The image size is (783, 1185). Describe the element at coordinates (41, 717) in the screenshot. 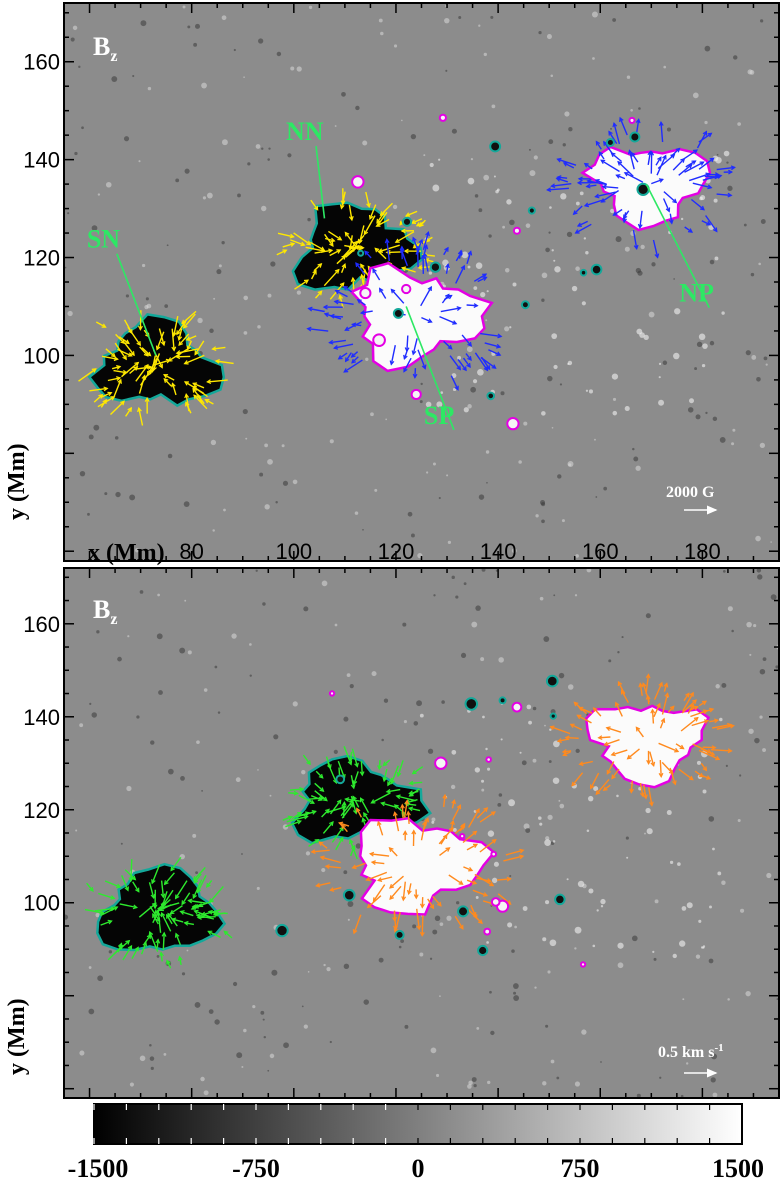

I see `y-tick-label: 140` at that location.